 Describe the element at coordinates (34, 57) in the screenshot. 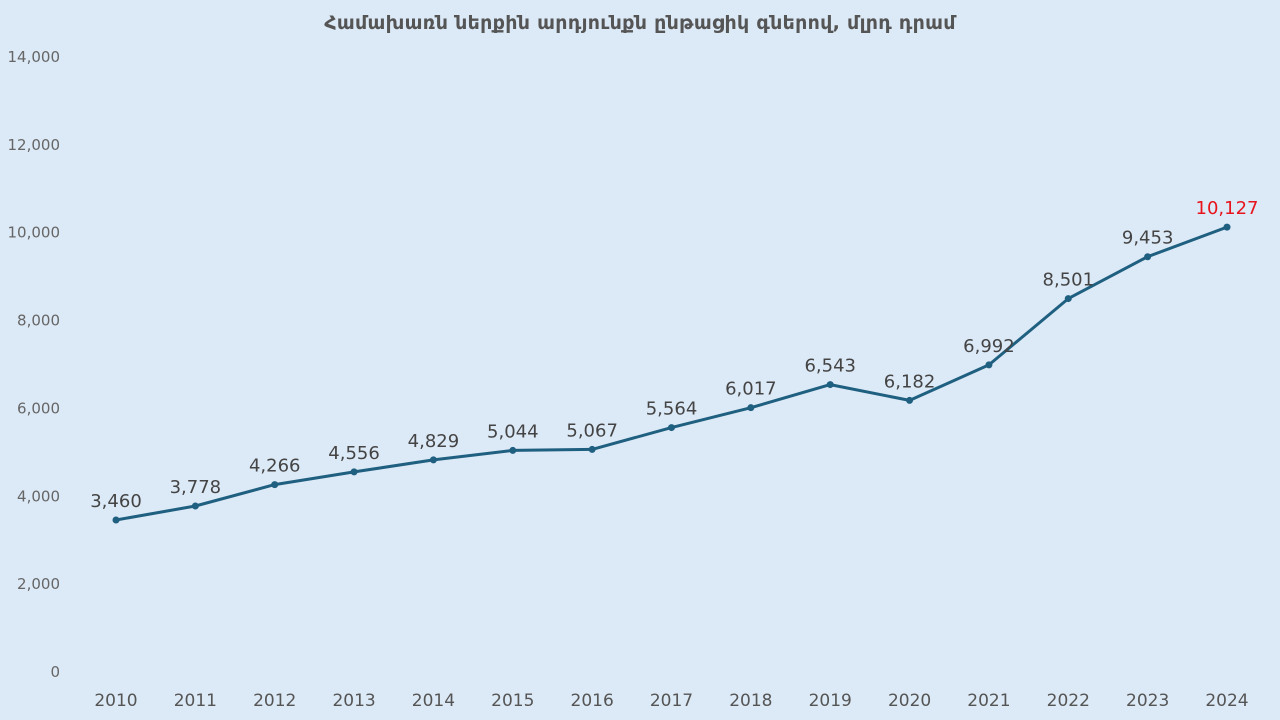

I see `y-tick-label: 14,000` at that location.